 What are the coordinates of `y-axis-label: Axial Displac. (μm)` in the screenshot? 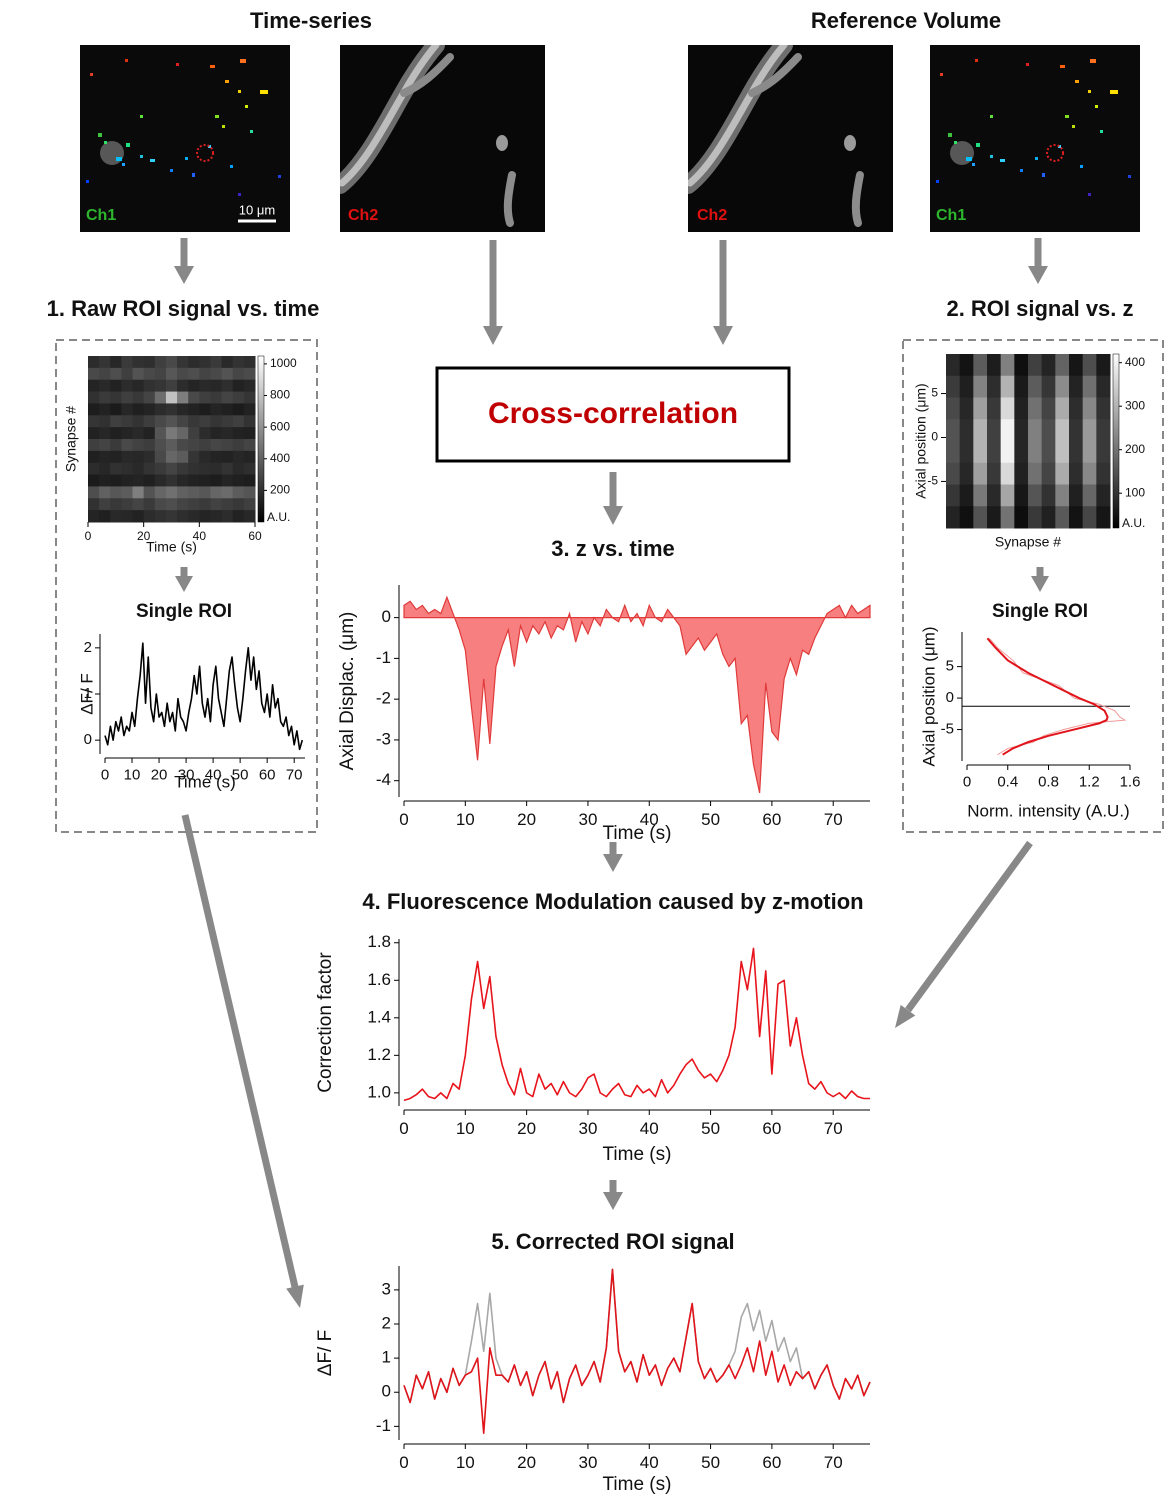 It's located at (347, 691).